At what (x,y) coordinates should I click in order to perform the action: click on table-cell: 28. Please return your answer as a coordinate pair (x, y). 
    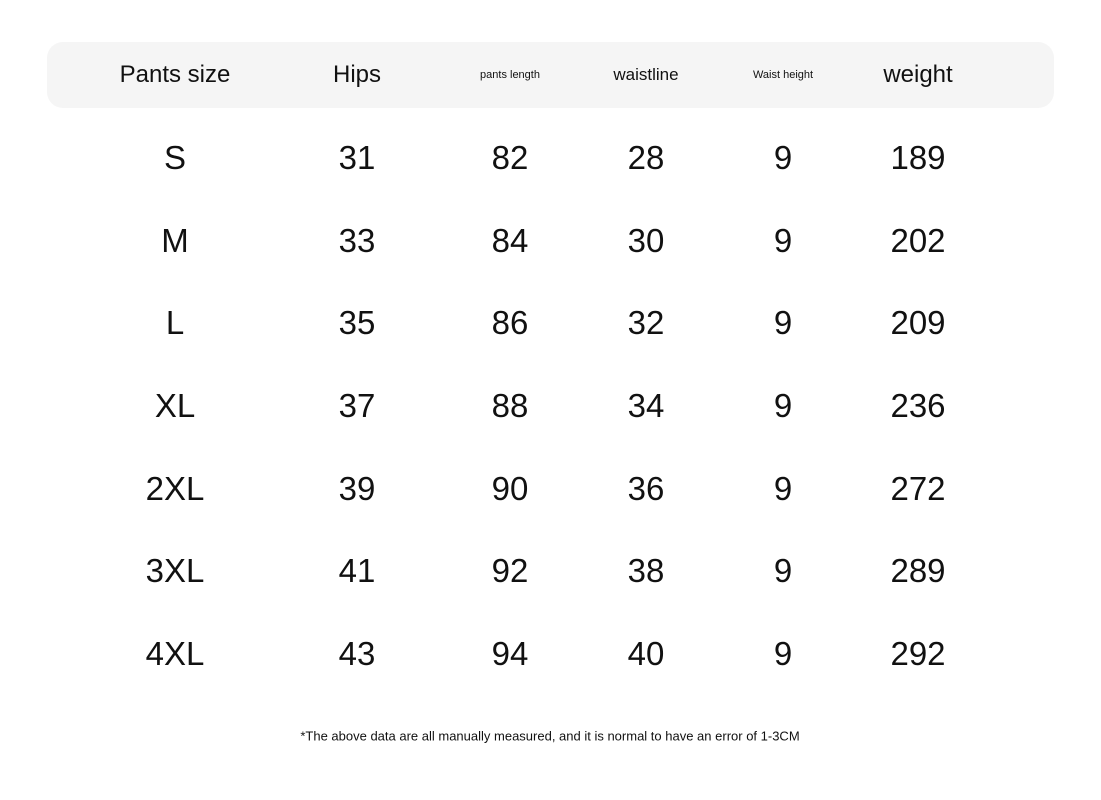
    Looking at the image, I should click on (646, 157).